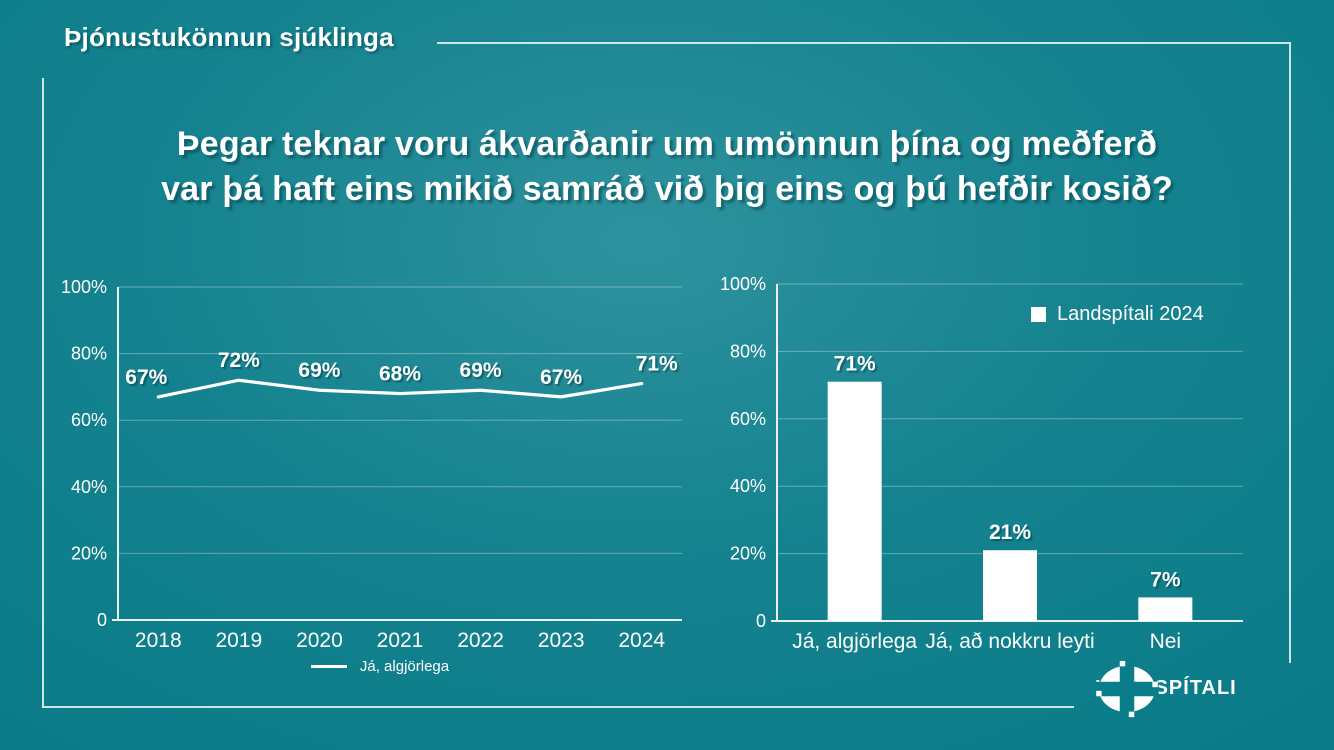 The image size is (1334, 750). I want to click on page-title: Þjónustukönnun sjúklinga, so click(229, 37).